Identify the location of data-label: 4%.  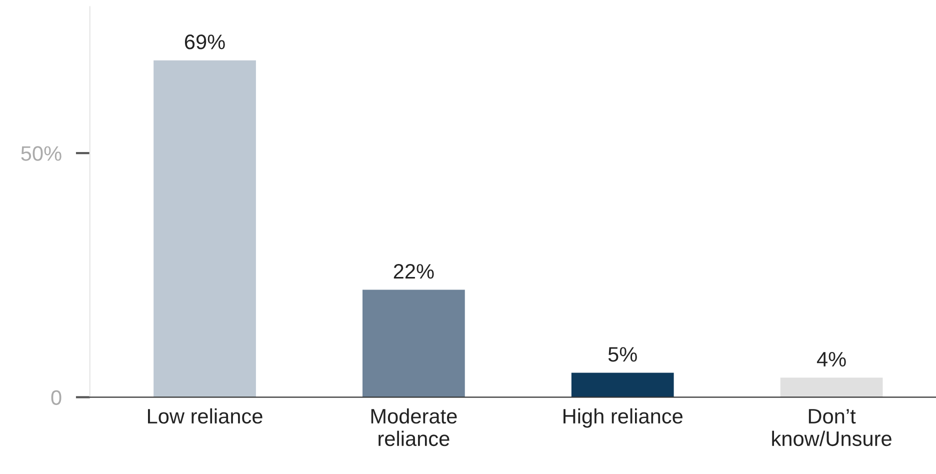
(831, 359).